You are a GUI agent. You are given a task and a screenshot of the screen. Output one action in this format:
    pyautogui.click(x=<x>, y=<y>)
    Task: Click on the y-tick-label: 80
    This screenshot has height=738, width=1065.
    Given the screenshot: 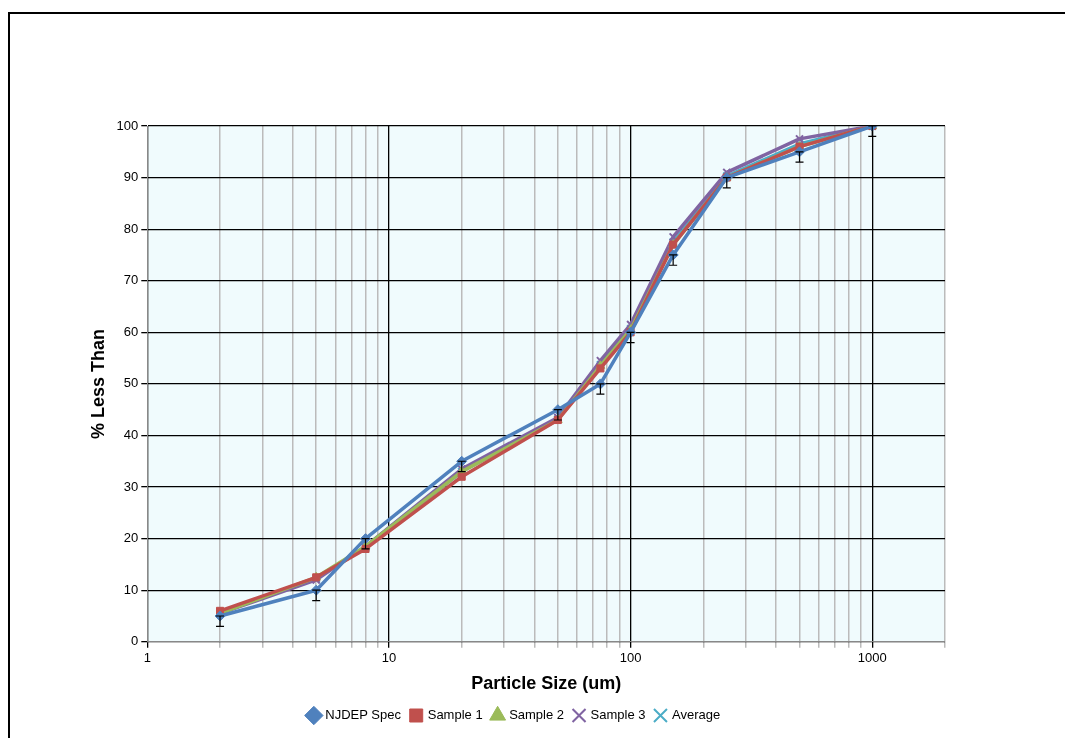 What is the action you would take?
    pyautogui.click(x=131, y=228)
    